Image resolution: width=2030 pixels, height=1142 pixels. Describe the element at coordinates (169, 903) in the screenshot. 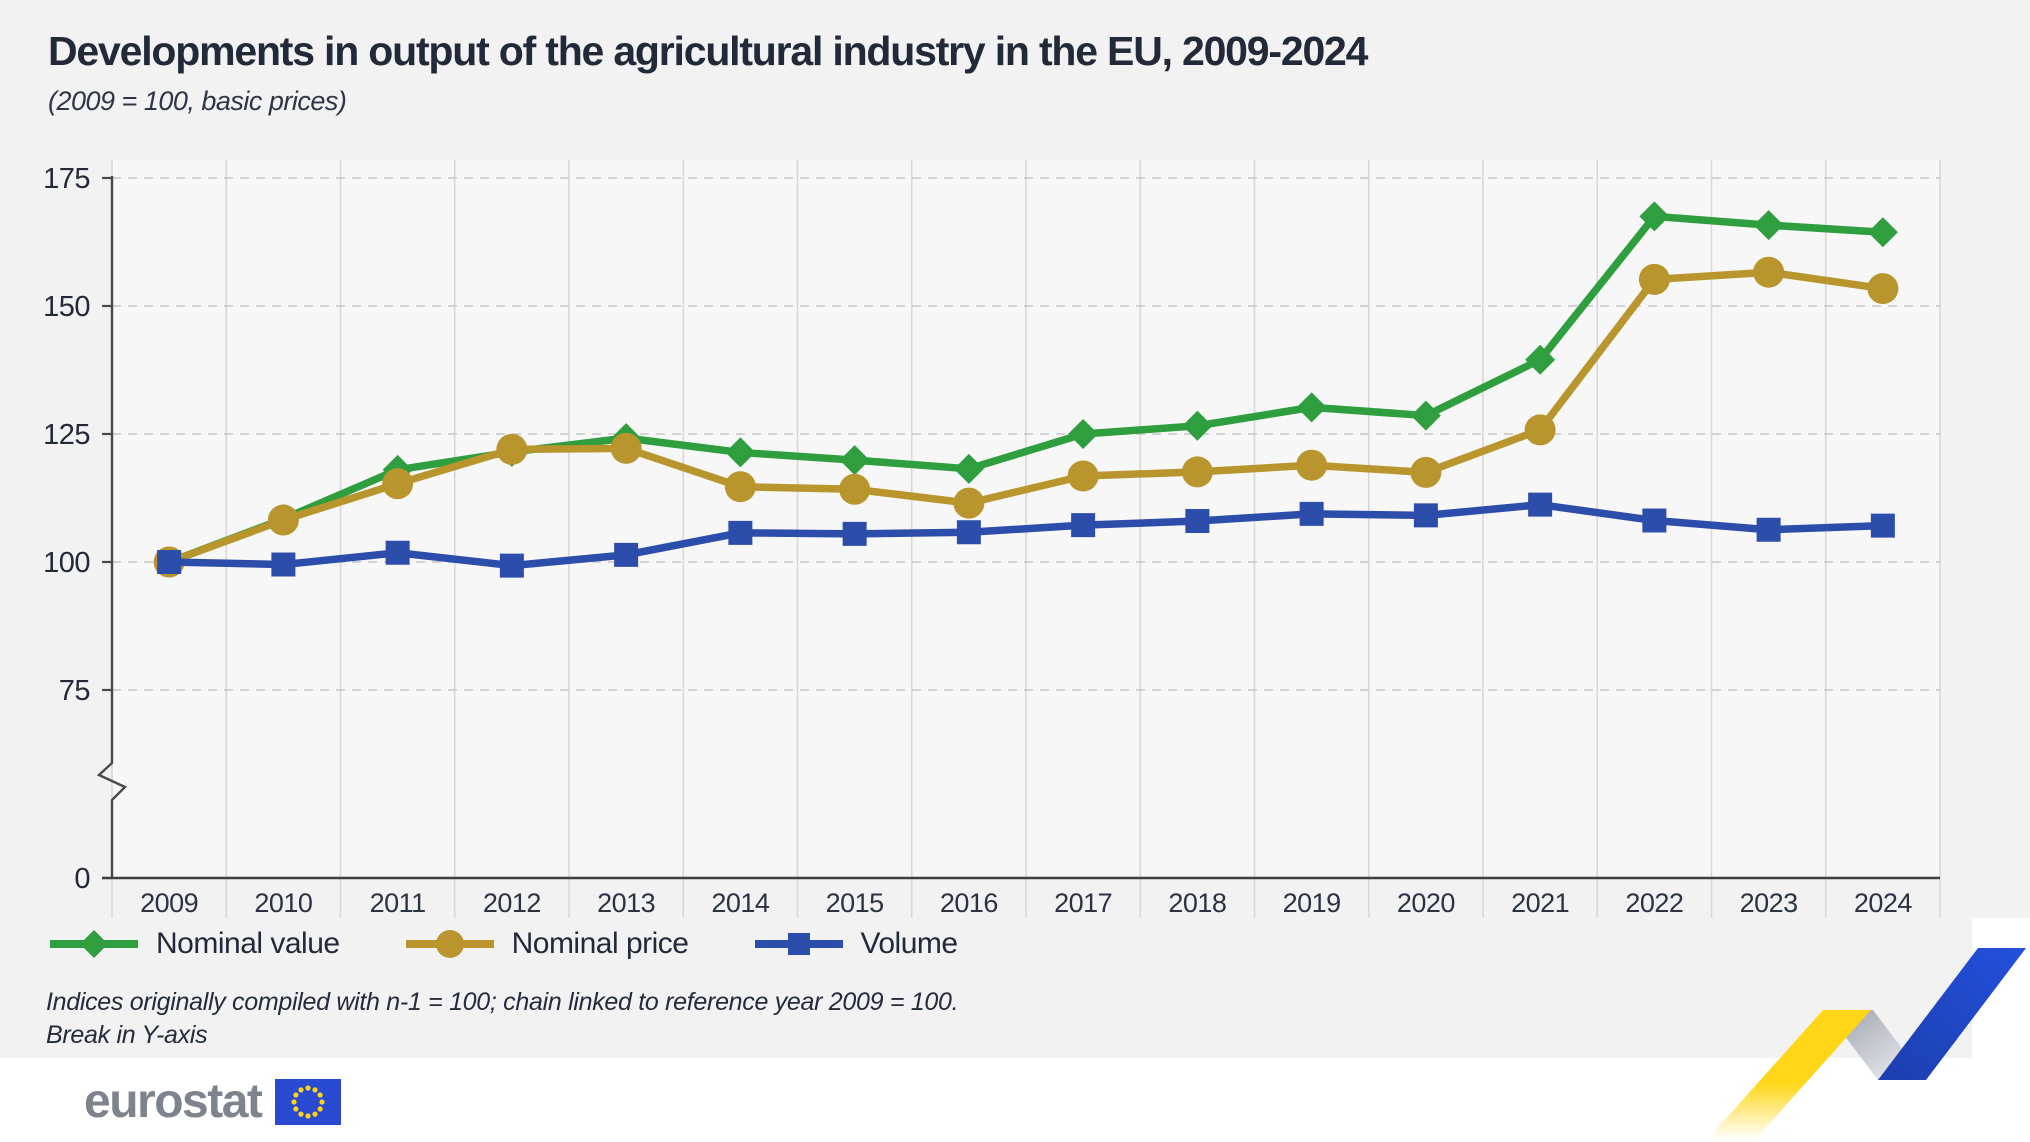

I see `x-tick-label: 2009` at that location.